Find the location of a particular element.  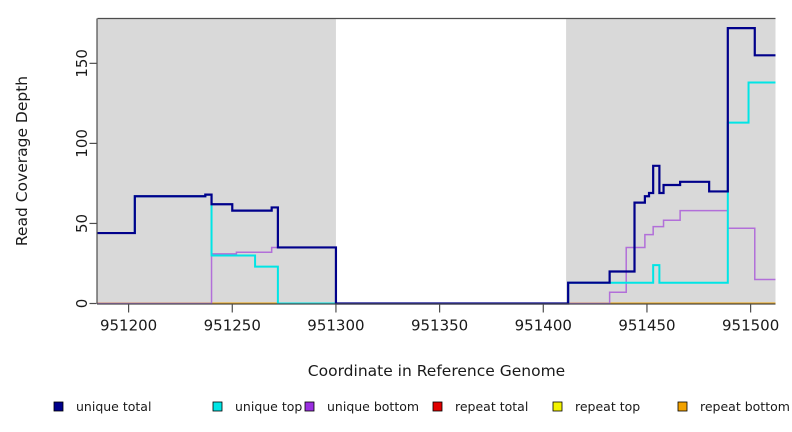

x-tick-label: 951500 is located at coordinates (750, 326).